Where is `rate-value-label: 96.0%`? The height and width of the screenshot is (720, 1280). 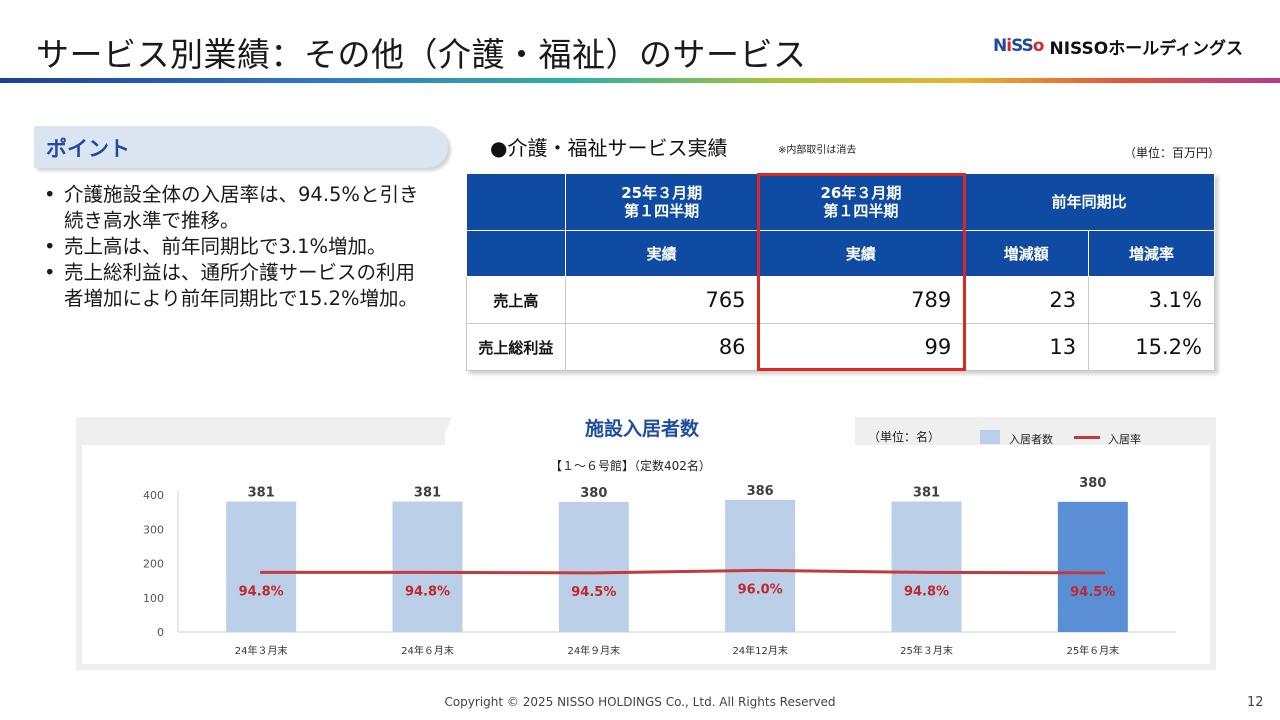
rate-value-label: 96.0% is located at coordinates (760, 589).